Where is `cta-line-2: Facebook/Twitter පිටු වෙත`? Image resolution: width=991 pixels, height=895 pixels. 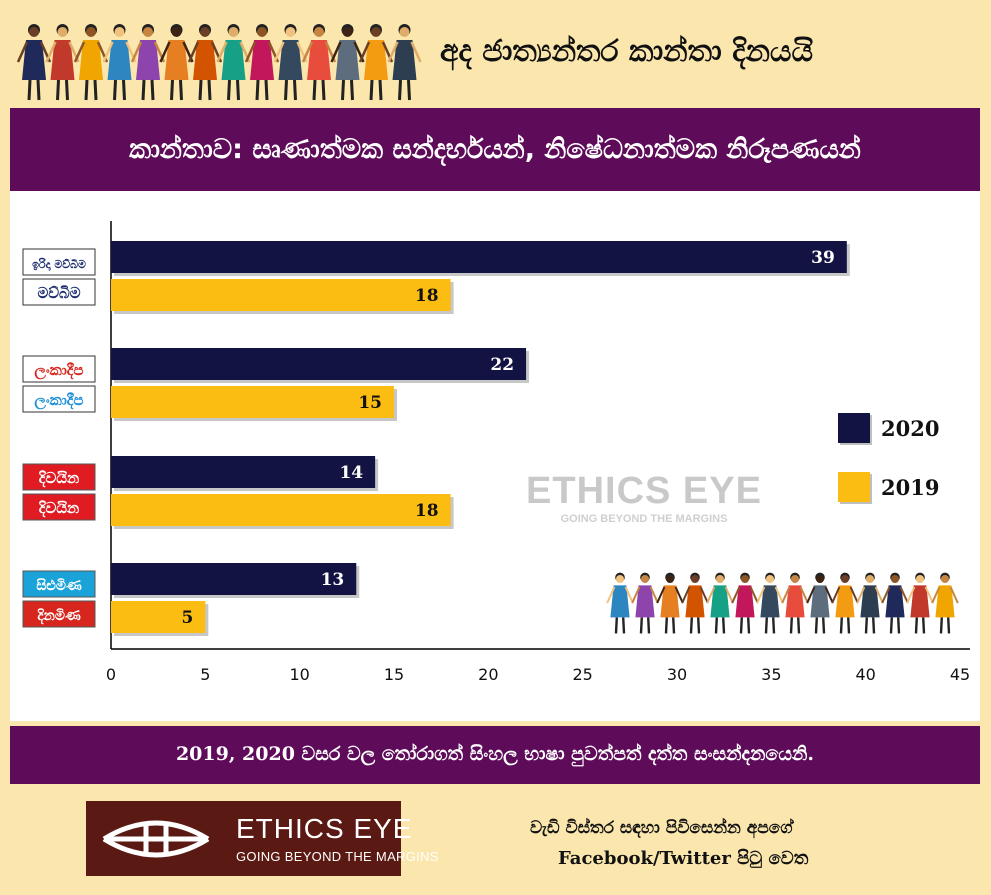 cta-line-2: Facebook/Twitter පිටු වෙත is located at coordinates (683, 858).